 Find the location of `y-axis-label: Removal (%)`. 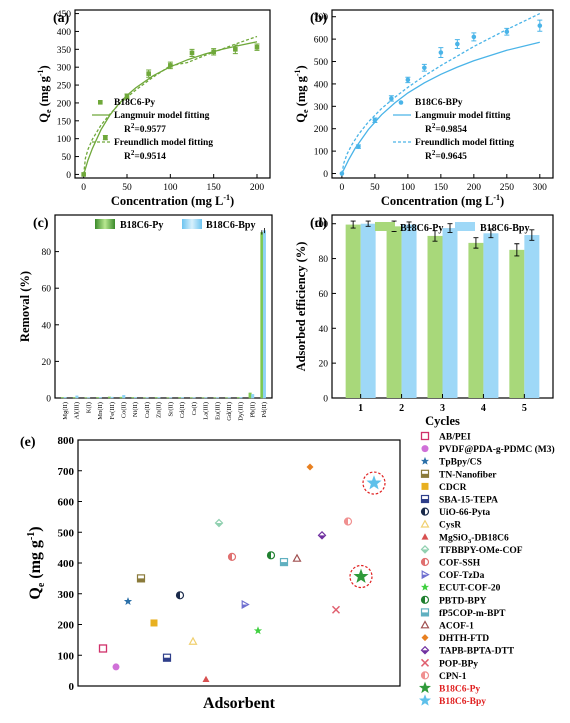

y-axis-label: Removal (%) is located at coordinates (25, 306).